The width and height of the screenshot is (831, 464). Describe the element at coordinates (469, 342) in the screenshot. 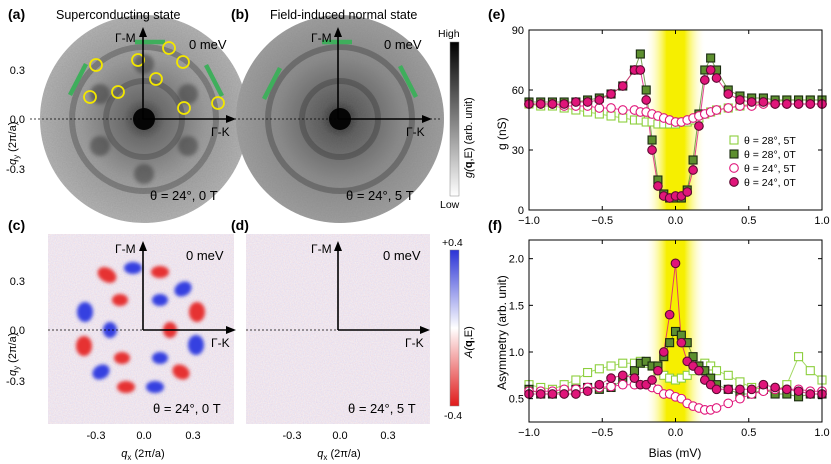

I see `colorbar-a-label: A(q,E)` at that location.